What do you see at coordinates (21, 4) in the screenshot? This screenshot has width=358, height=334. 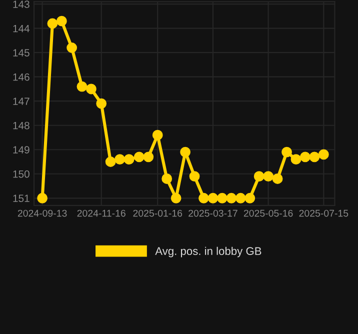 I see `y-tick-label: 143` at bounding box center [21, 4].